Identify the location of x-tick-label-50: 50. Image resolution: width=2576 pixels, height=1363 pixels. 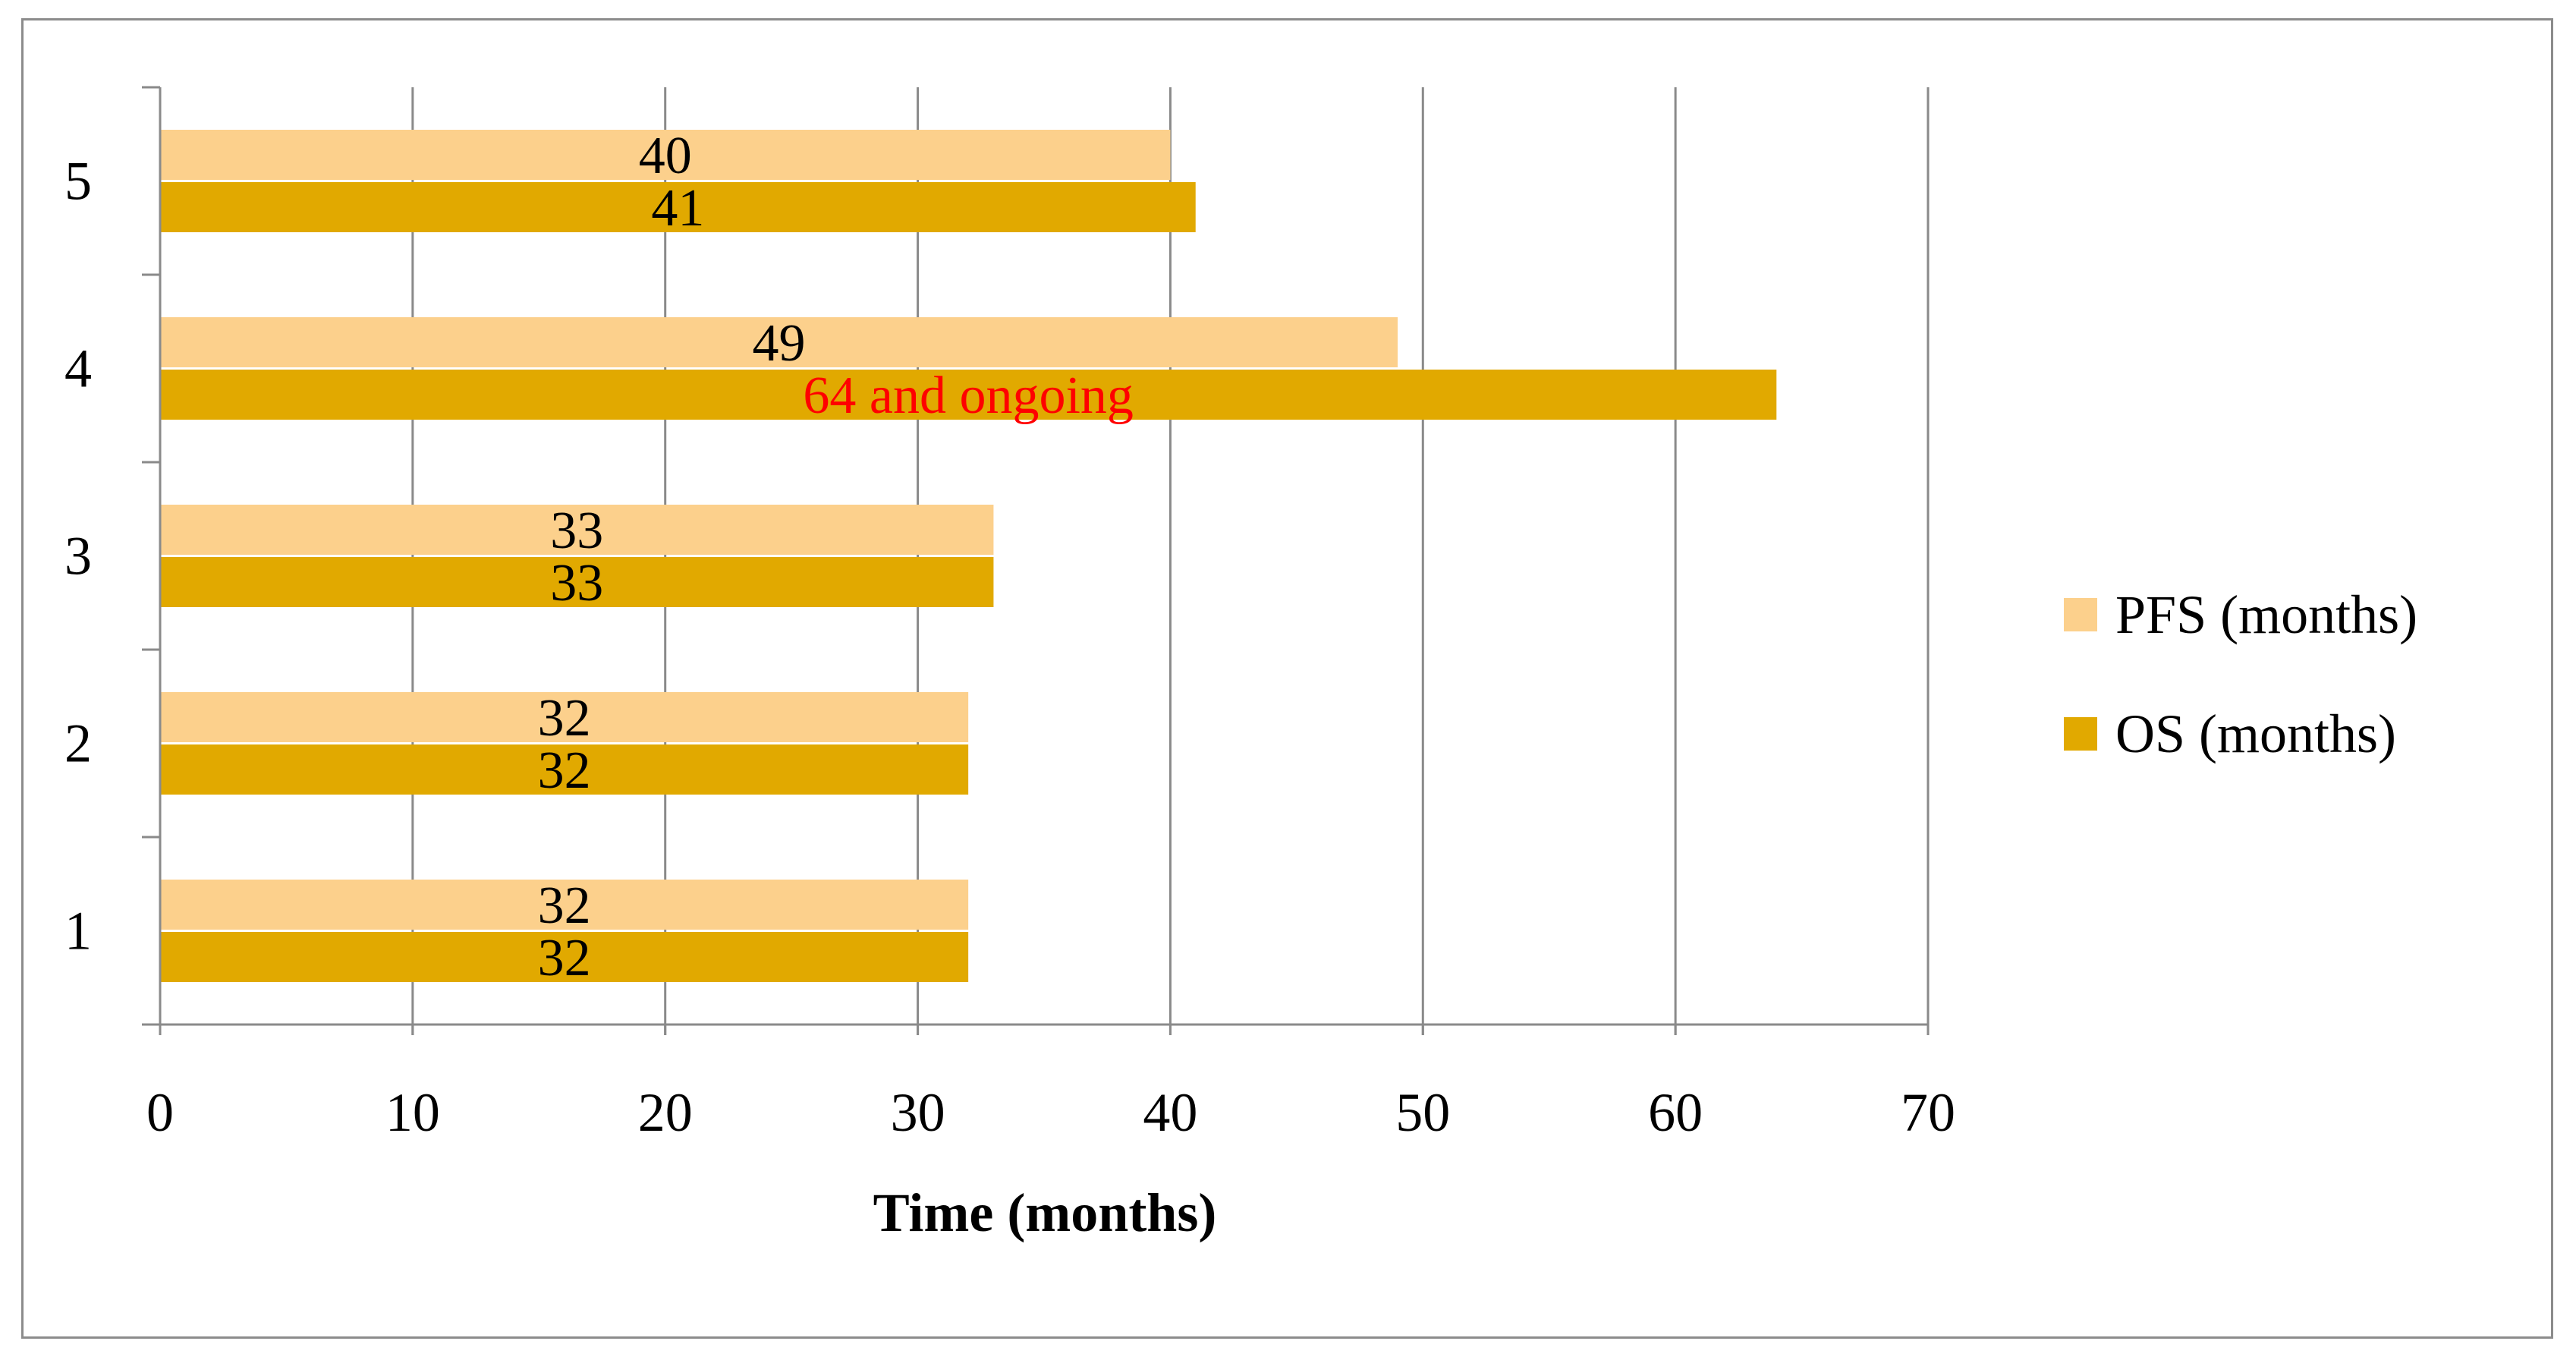
(1422, 1112).